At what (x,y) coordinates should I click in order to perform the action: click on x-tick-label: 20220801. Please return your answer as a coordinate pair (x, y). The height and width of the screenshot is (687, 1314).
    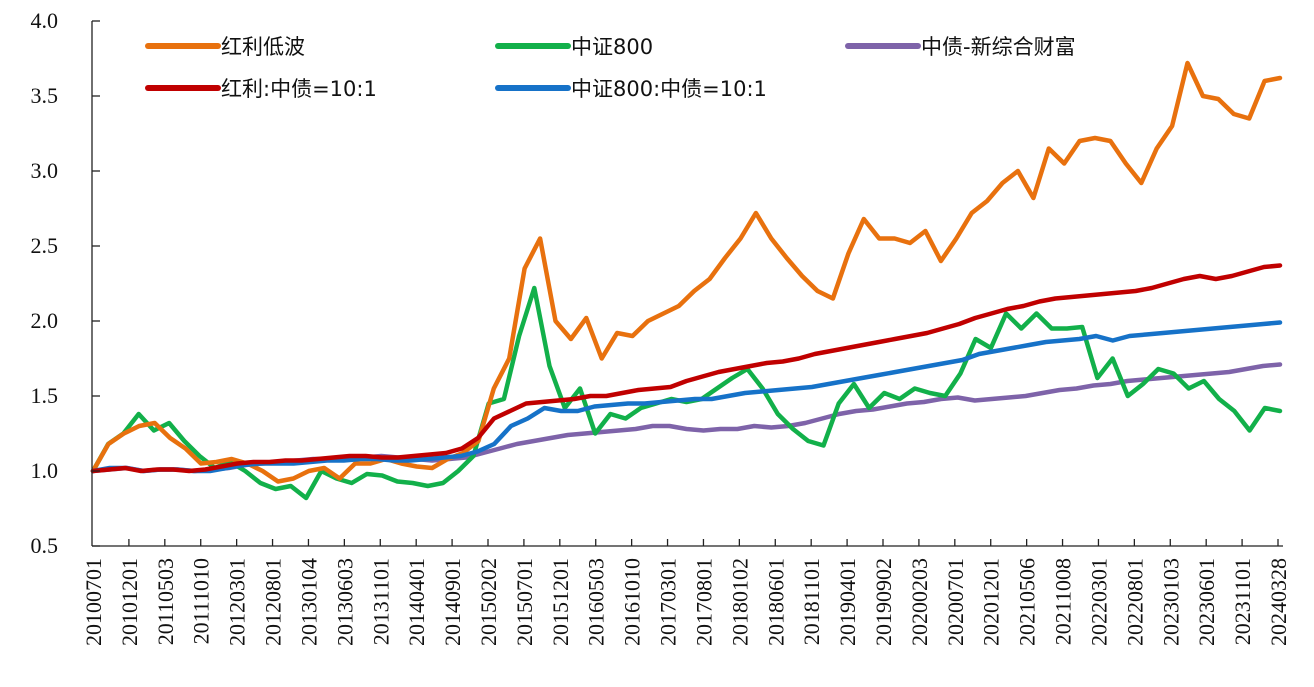
    Looking at the image, I should click on (1134, 602).